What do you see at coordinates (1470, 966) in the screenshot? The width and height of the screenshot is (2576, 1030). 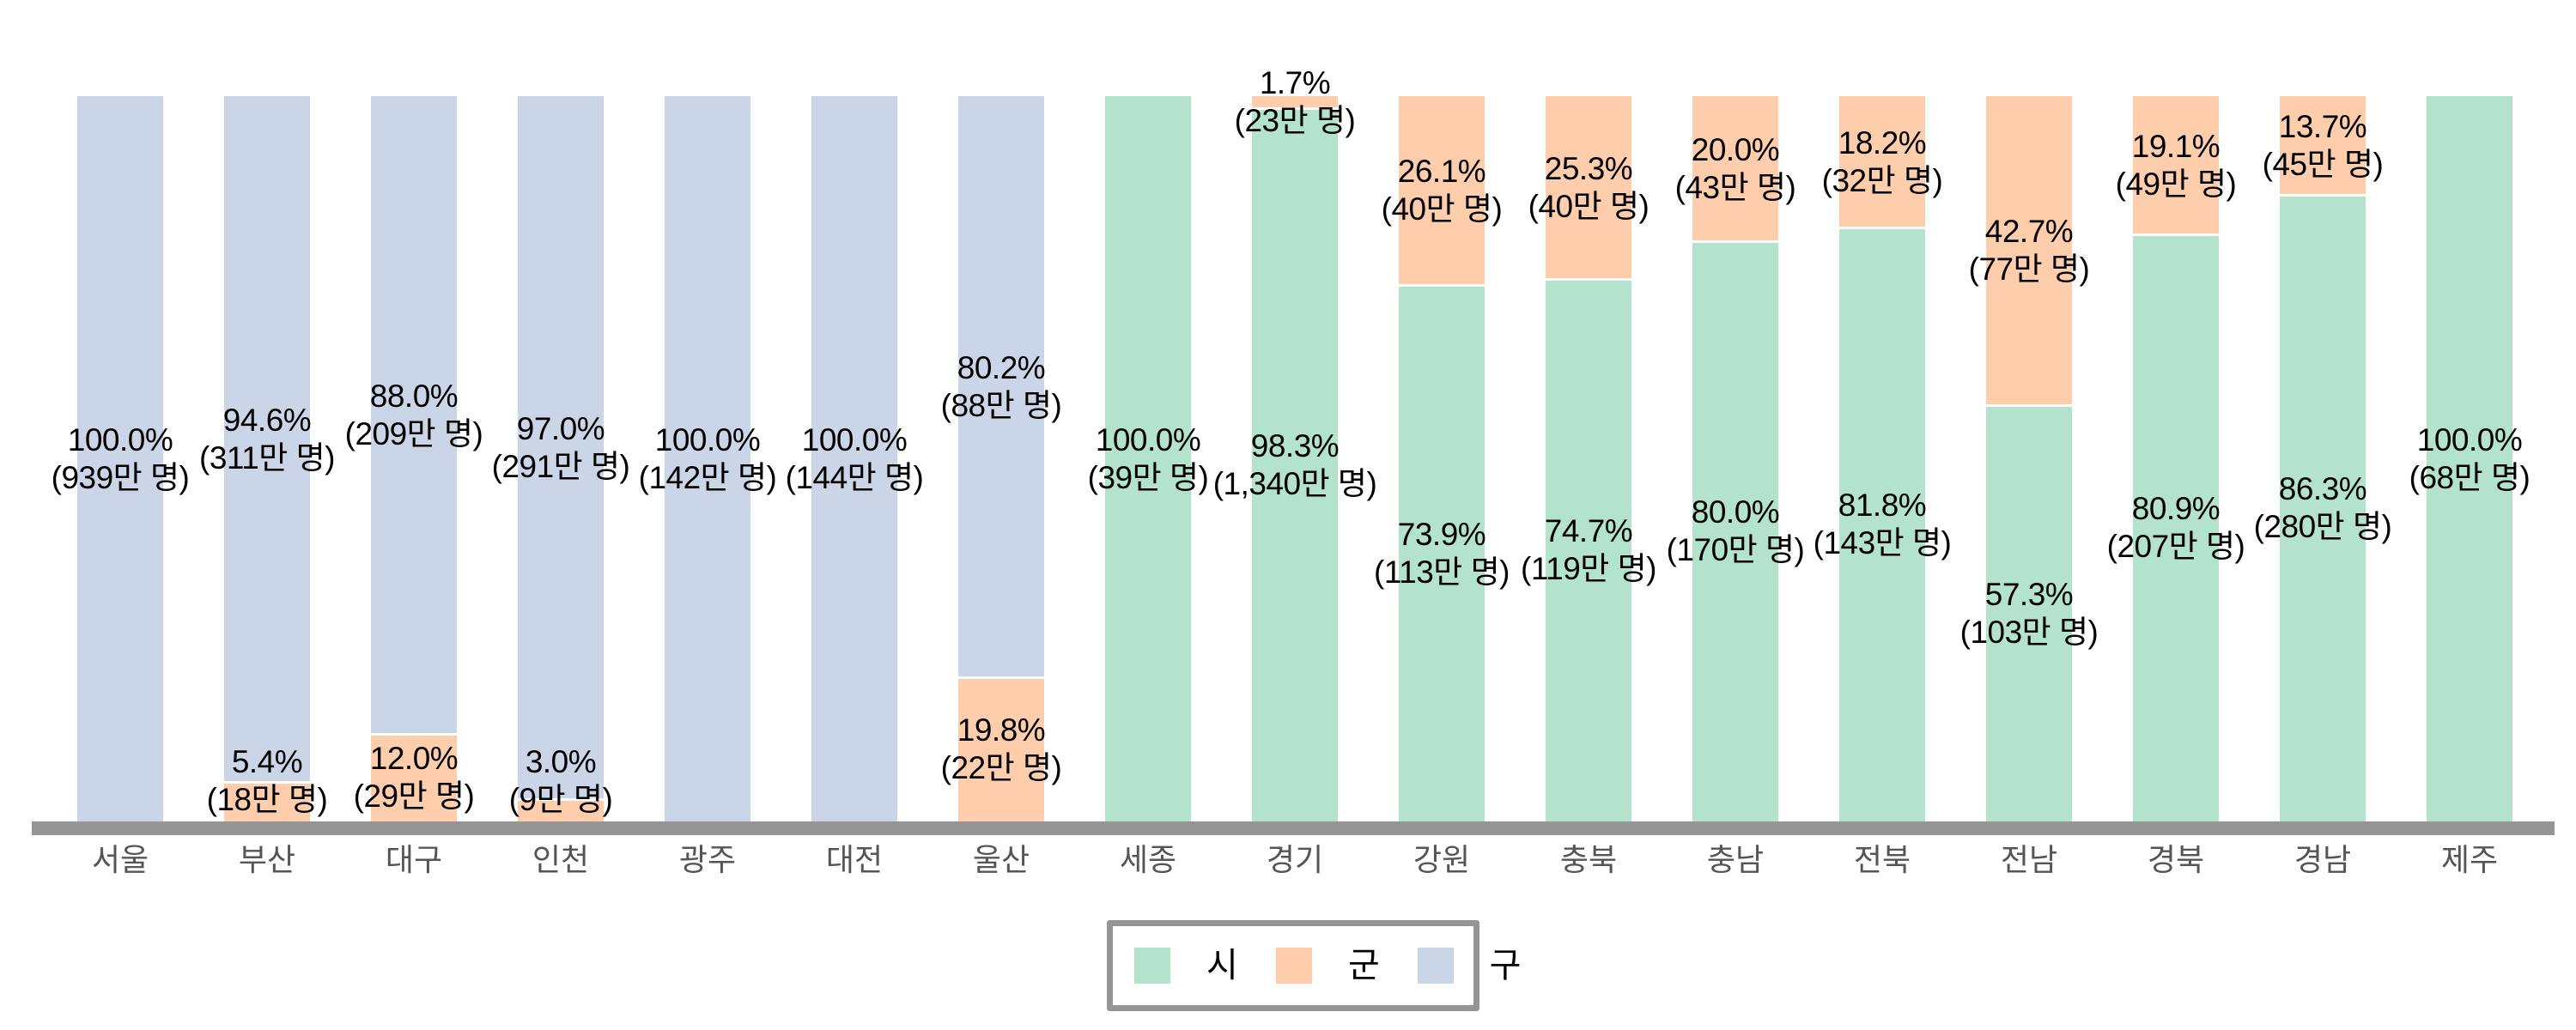 I see `legend-item-gu: 구` at bounding box center [1470, 966].